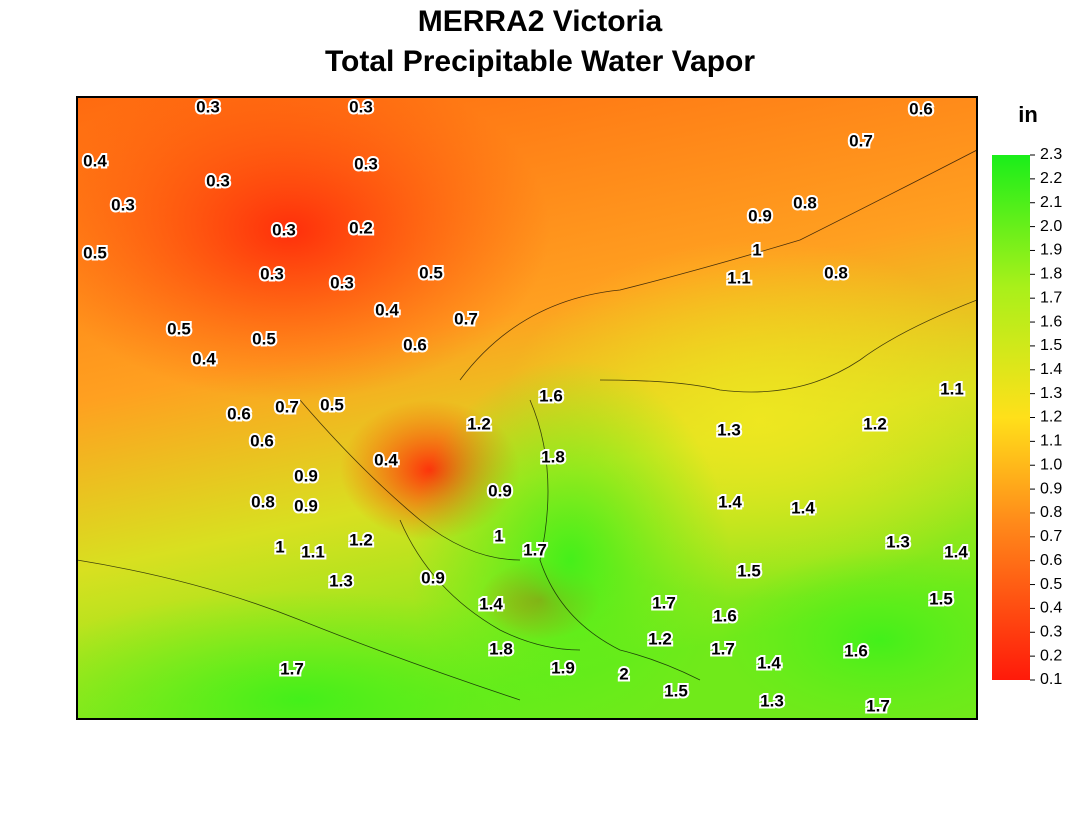 Image resolution: width=1080 pixels, height=815 pixels. I want to click on colorbar-tick-label: 1.2, so click(1051, 417).